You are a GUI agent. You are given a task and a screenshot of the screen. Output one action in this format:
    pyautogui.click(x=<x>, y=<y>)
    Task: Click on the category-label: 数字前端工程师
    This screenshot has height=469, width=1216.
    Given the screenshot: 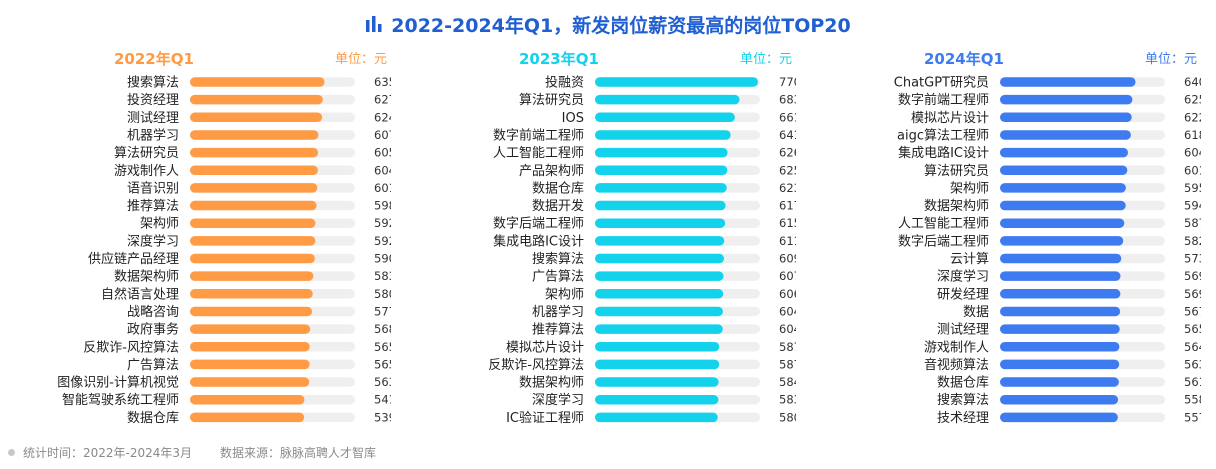 What is the action you would take?
    pyautogui.click(x=538, y=135)
    